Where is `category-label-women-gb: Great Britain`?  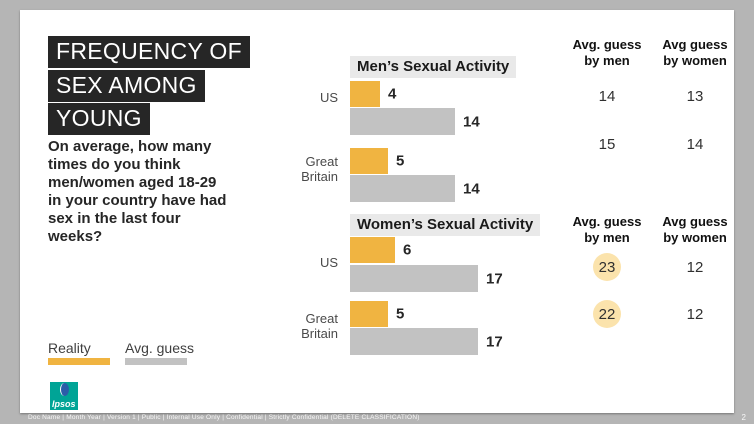
category-label-women-gb: Great Britain is located at coordinates (319, 326).